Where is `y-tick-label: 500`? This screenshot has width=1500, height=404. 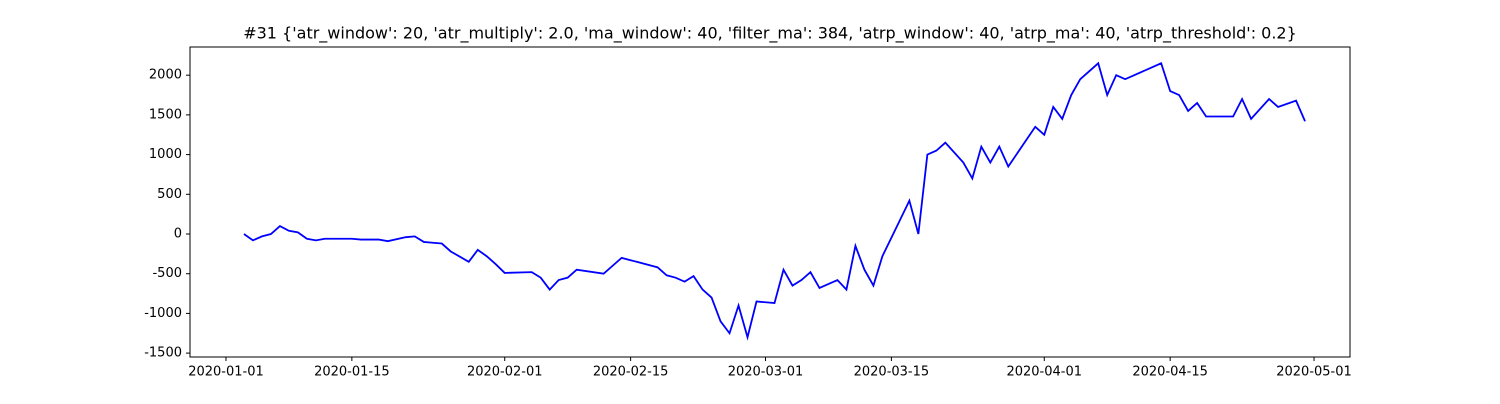 y-tick-label: 500 is located at coordinates (169, 194).